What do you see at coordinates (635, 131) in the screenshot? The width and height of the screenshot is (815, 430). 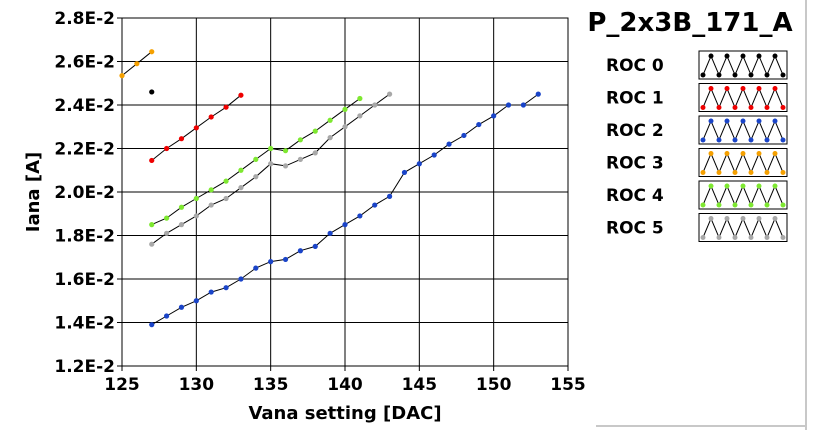 I see `legend-label: ROC 2` at bounding box center [635, 131].